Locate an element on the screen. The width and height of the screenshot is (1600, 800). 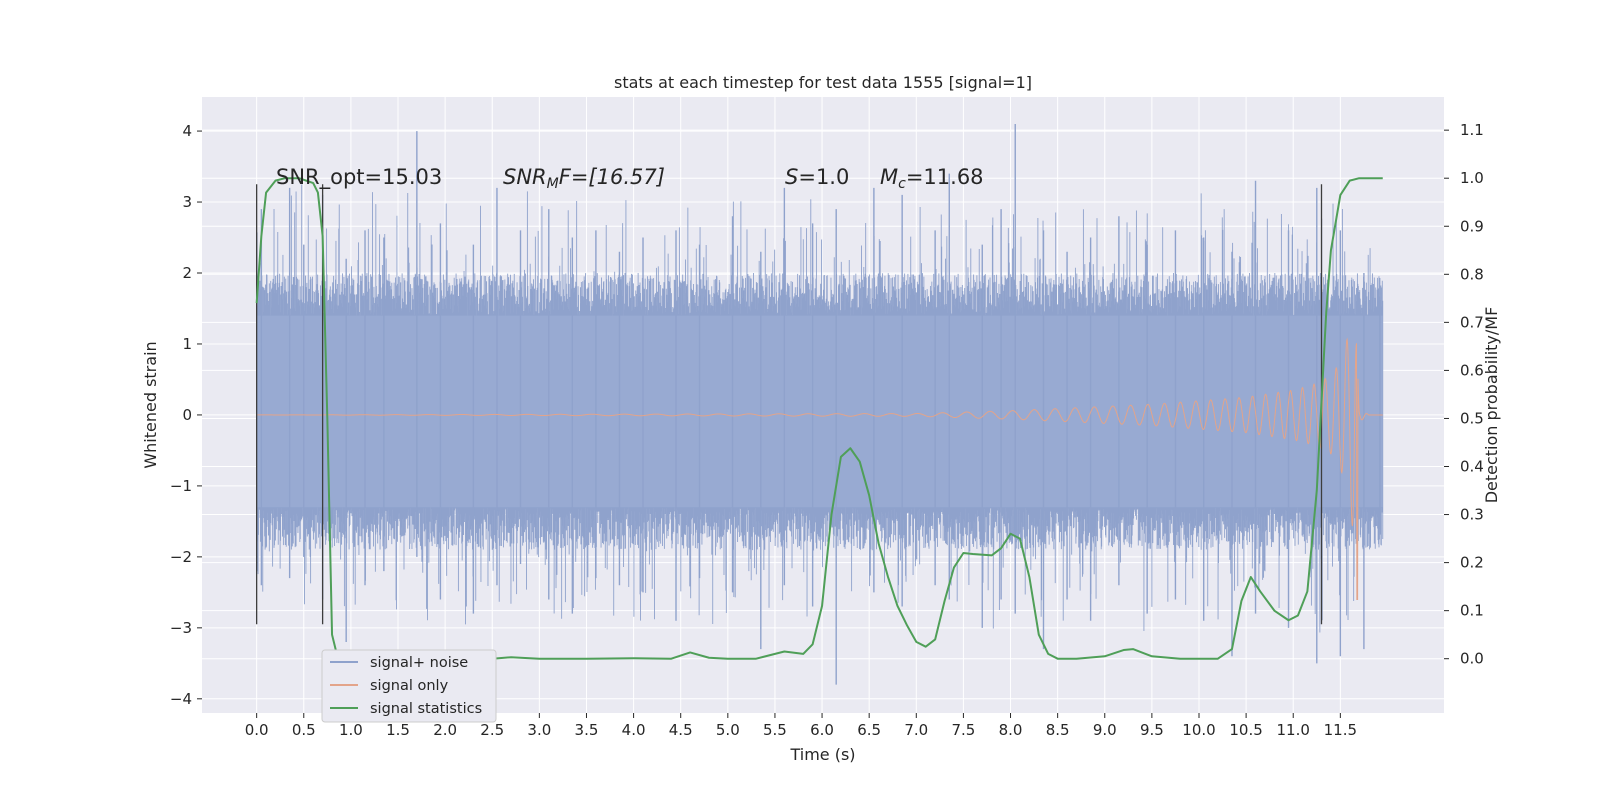
y-tick-label-left-2: −2 is located at coordinates (181, 557).